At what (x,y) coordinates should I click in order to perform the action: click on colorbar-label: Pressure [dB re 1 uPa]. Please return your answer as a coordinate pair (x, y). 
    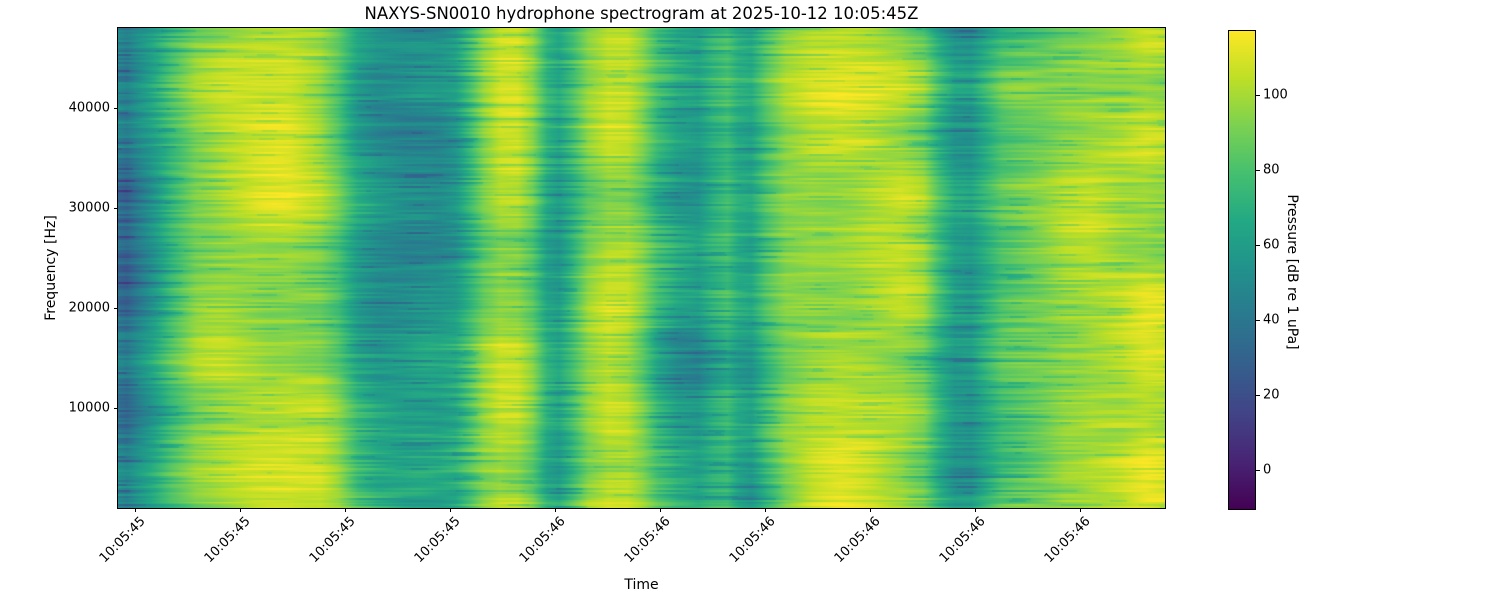
    Looking at the image, I should click on (1292, 272).